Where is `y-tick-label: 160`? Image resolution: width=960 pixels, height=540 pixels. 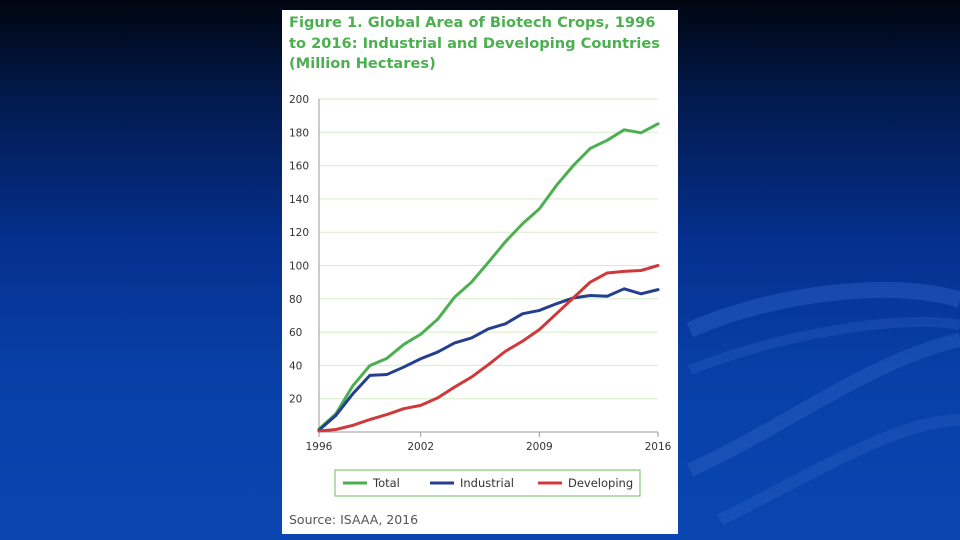
y-tick-label: 160 is located at coordinates (299, 167).